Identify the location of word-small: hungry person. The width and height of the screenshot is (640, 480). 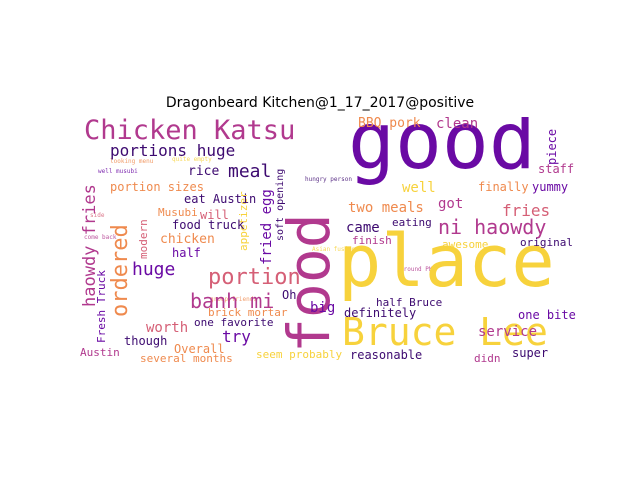
(328, 179).